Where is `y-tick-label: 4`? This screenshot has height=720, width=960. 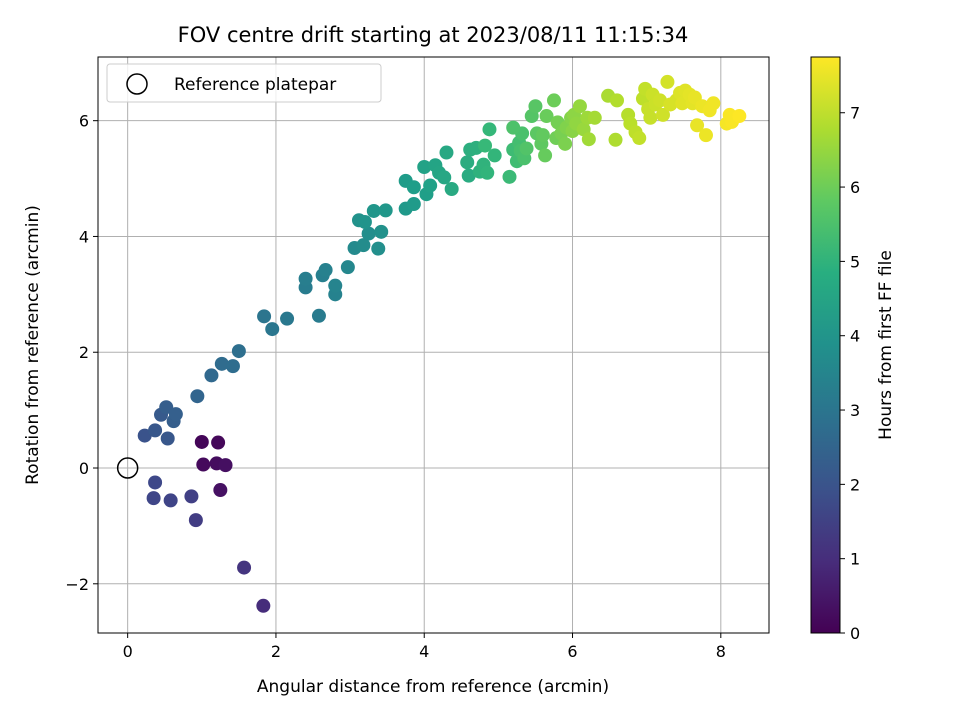 y-tick-label: 4 is located at coordinates (84, 236).